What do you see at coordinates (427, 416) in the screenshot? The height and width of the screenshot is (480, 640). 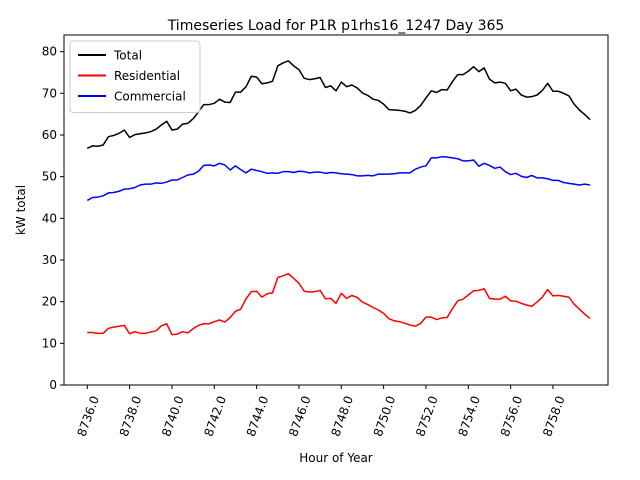 I see `x-tick-label: 8752.0` at bounding box center [427, 416].